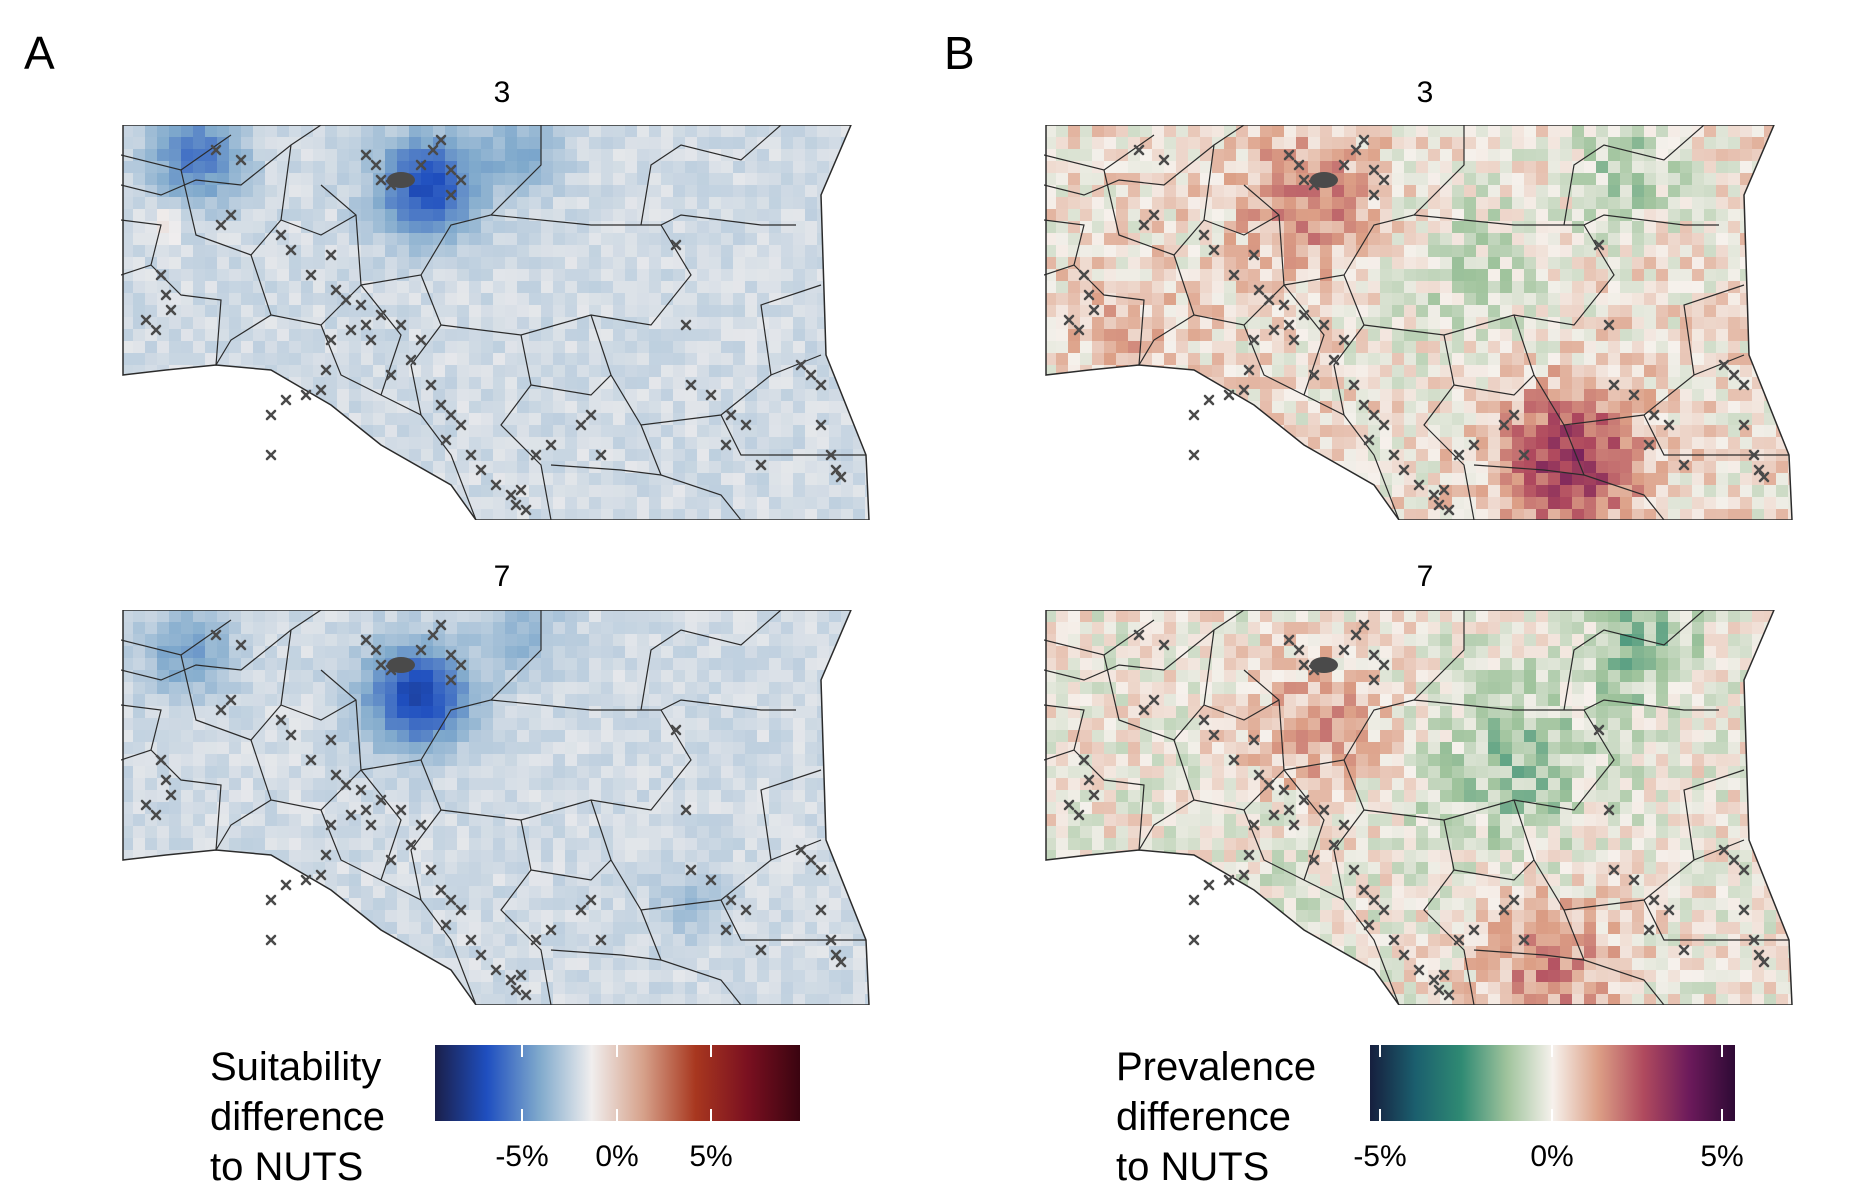 This screenshot has width=1875, height=1200. What do you see at coordinates (1216, 1117) in the screenshot?
I see `legend-b-title: Prevalence difference to NUTS` at bounding box center [1216, 1117].